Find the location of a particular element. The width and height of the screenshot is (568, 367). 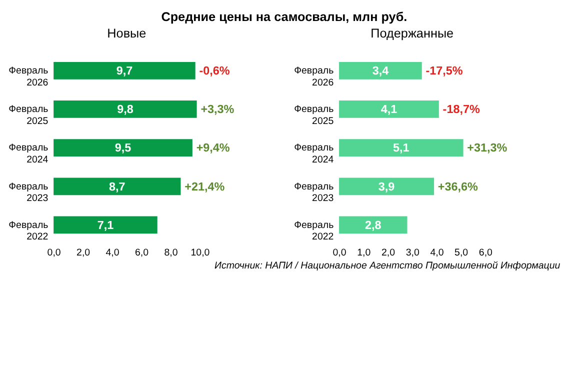

data-label: 4,1 is located at coordinates (389, 109).